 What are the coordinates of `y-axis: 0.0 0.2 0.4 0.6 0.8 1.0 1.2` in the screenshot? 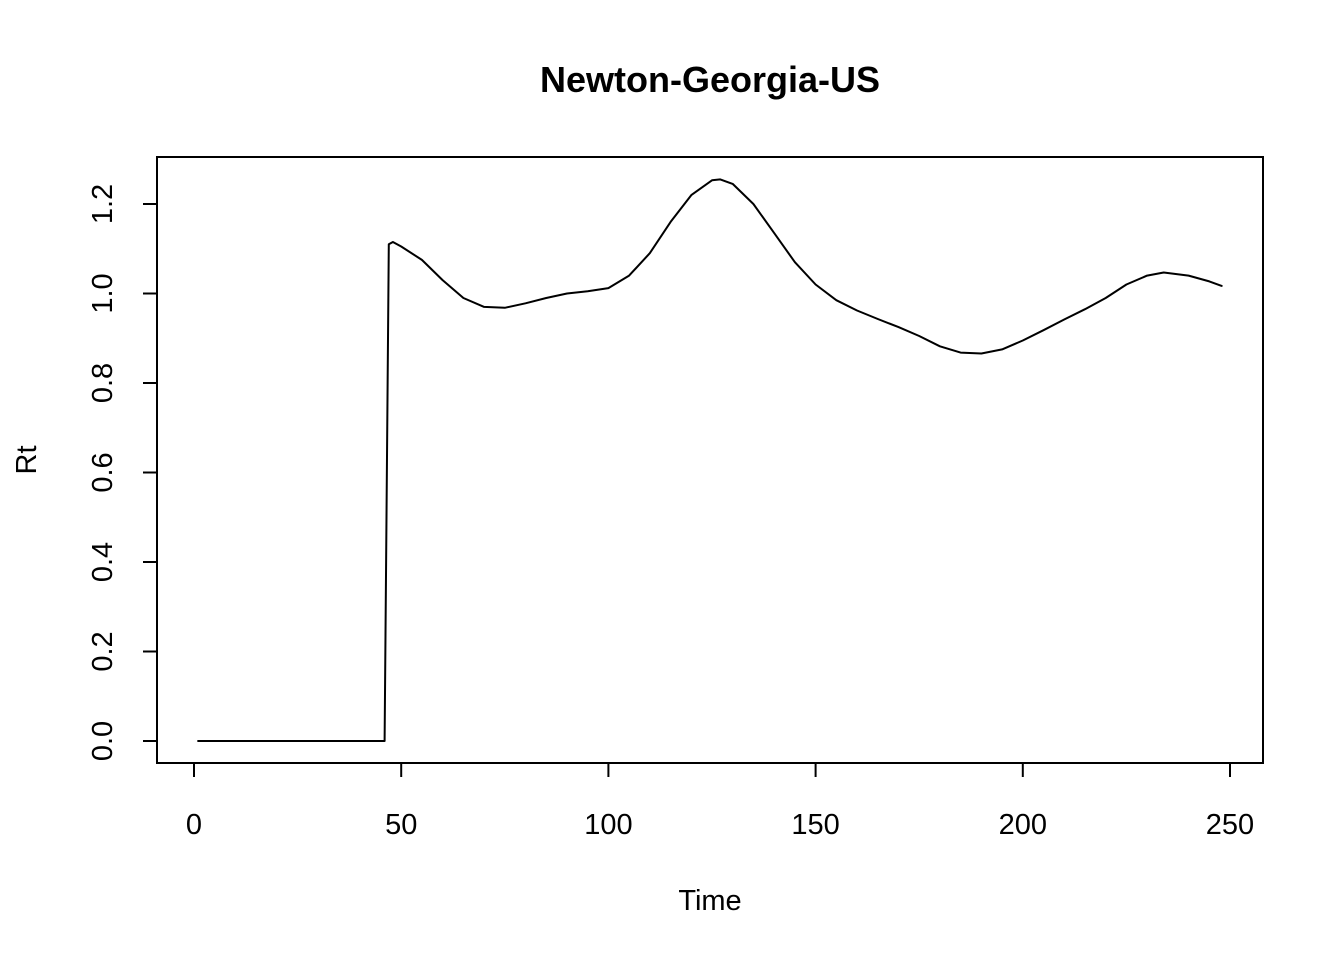 It's located at (122, 472).